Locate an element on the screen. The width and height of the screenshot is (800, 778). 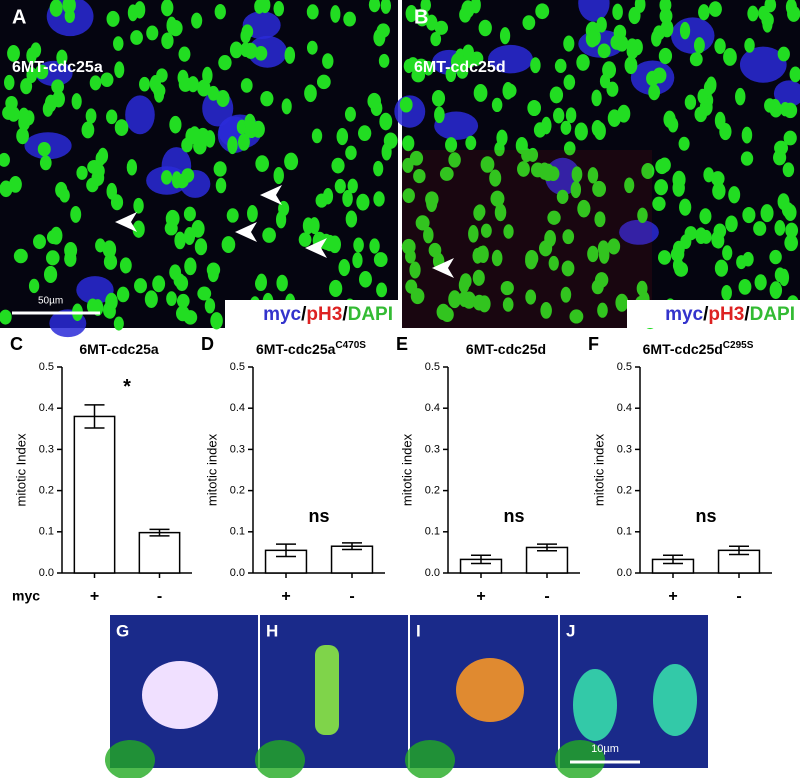
panel-letter: H is located at coordinates (272, 630).